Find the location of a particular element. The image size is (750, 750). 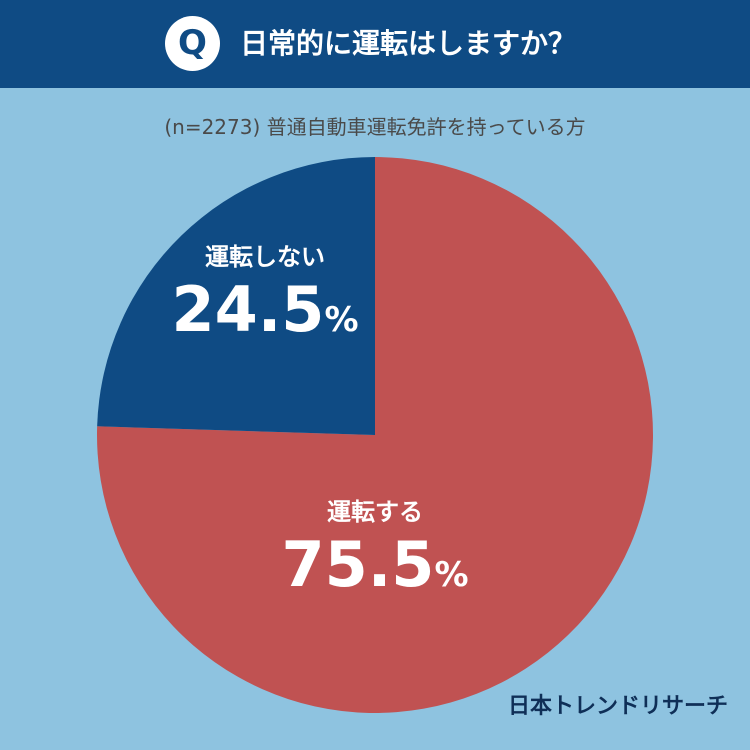

slice-label-no-drive: 運転しない 24.5% is located at coordinates (265, 298).